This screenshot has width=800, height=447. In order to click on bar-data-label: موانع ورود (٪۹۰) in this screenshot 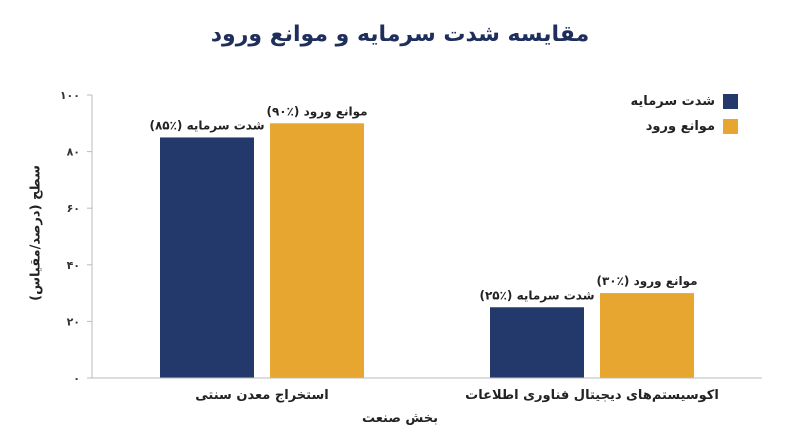, I will do `click(316, 111)`.